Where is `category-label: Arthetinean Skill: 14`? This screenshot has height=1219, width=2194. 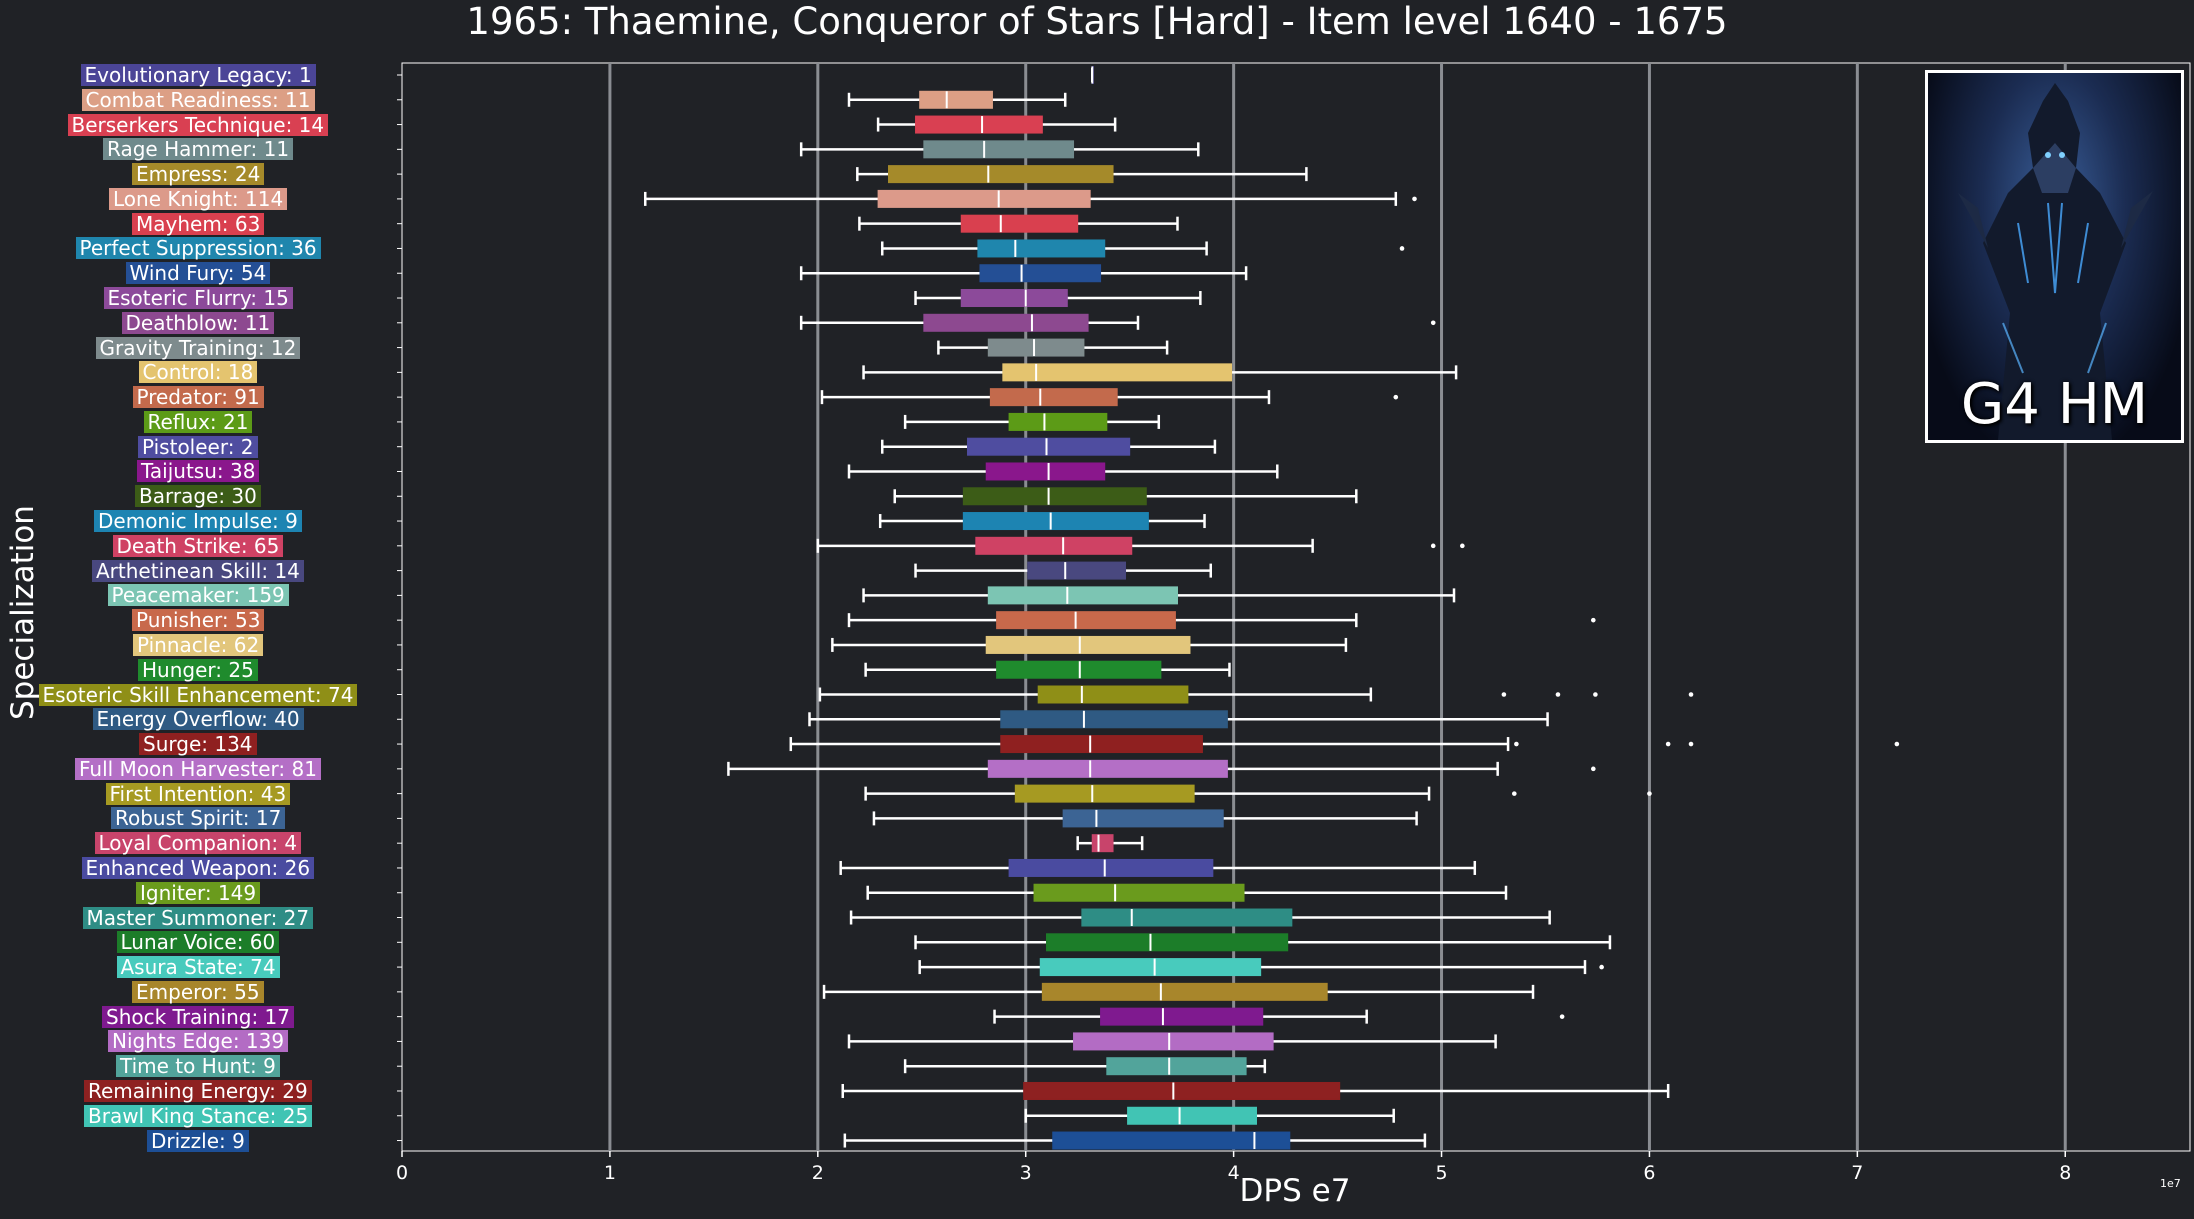 category-label: Arthetinean Skill: 14 is located at coordinates (198, 570).